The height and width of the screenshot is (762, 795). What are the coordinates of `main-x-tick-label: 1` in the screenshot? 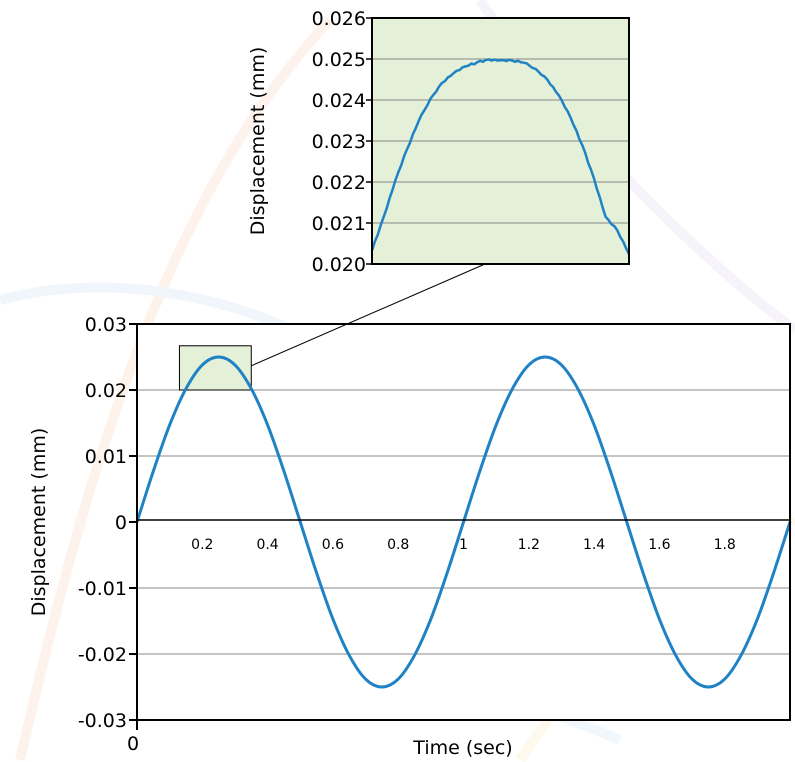 It's located at (463, 545).